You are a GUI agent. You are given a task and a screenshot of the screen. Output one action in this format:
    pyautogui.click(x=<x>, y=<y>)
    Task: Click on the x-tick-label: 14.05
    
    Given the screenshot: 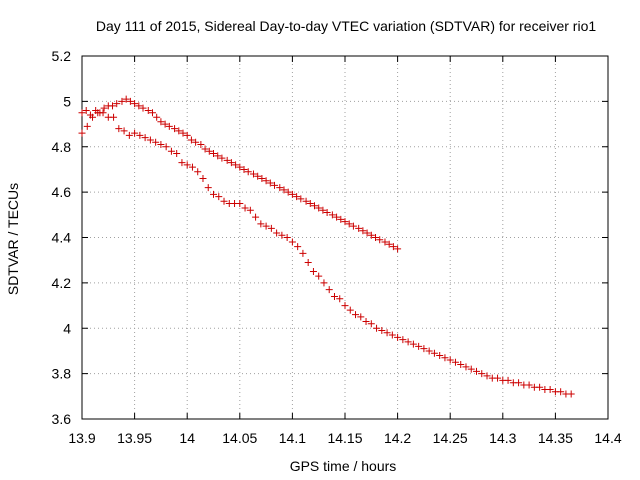 What is the action you would take?
    pyautogui.click(x=239, y=438)
    